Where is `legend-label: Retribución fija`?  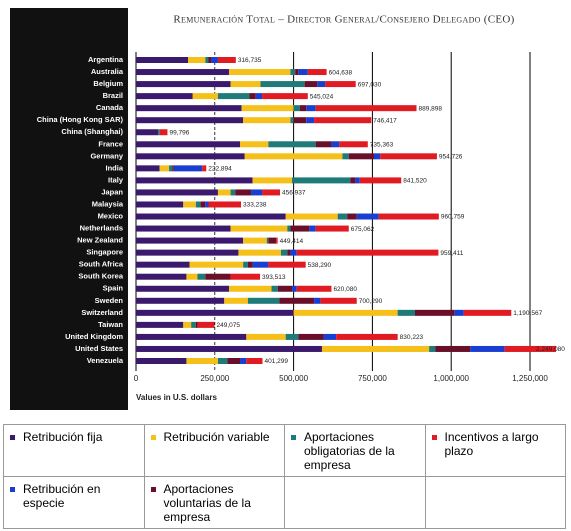 legend-label: Retribución fija is located at coordinates (63, 437).